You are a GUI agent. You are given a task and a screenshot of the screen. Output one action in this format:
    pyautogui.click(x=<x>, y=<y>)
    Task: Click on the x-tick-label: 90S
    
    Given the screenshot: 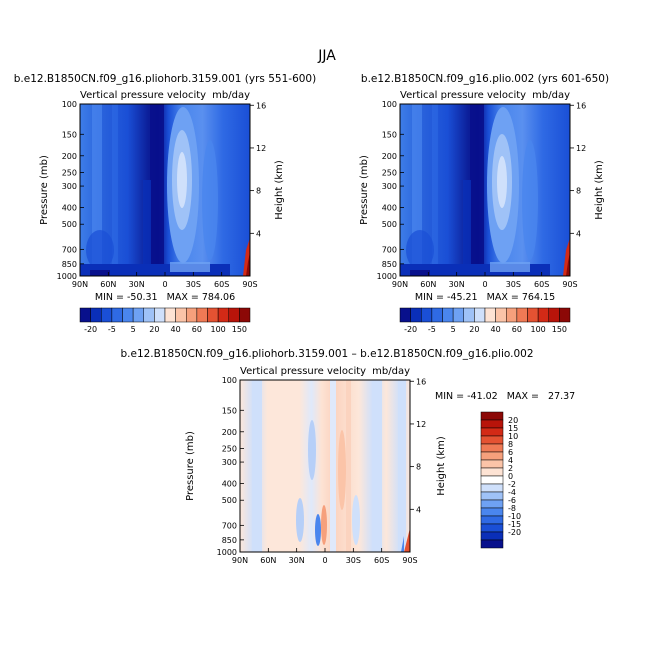 What is the action you would take?
    pyautogui.click(x=409, y=560)
    